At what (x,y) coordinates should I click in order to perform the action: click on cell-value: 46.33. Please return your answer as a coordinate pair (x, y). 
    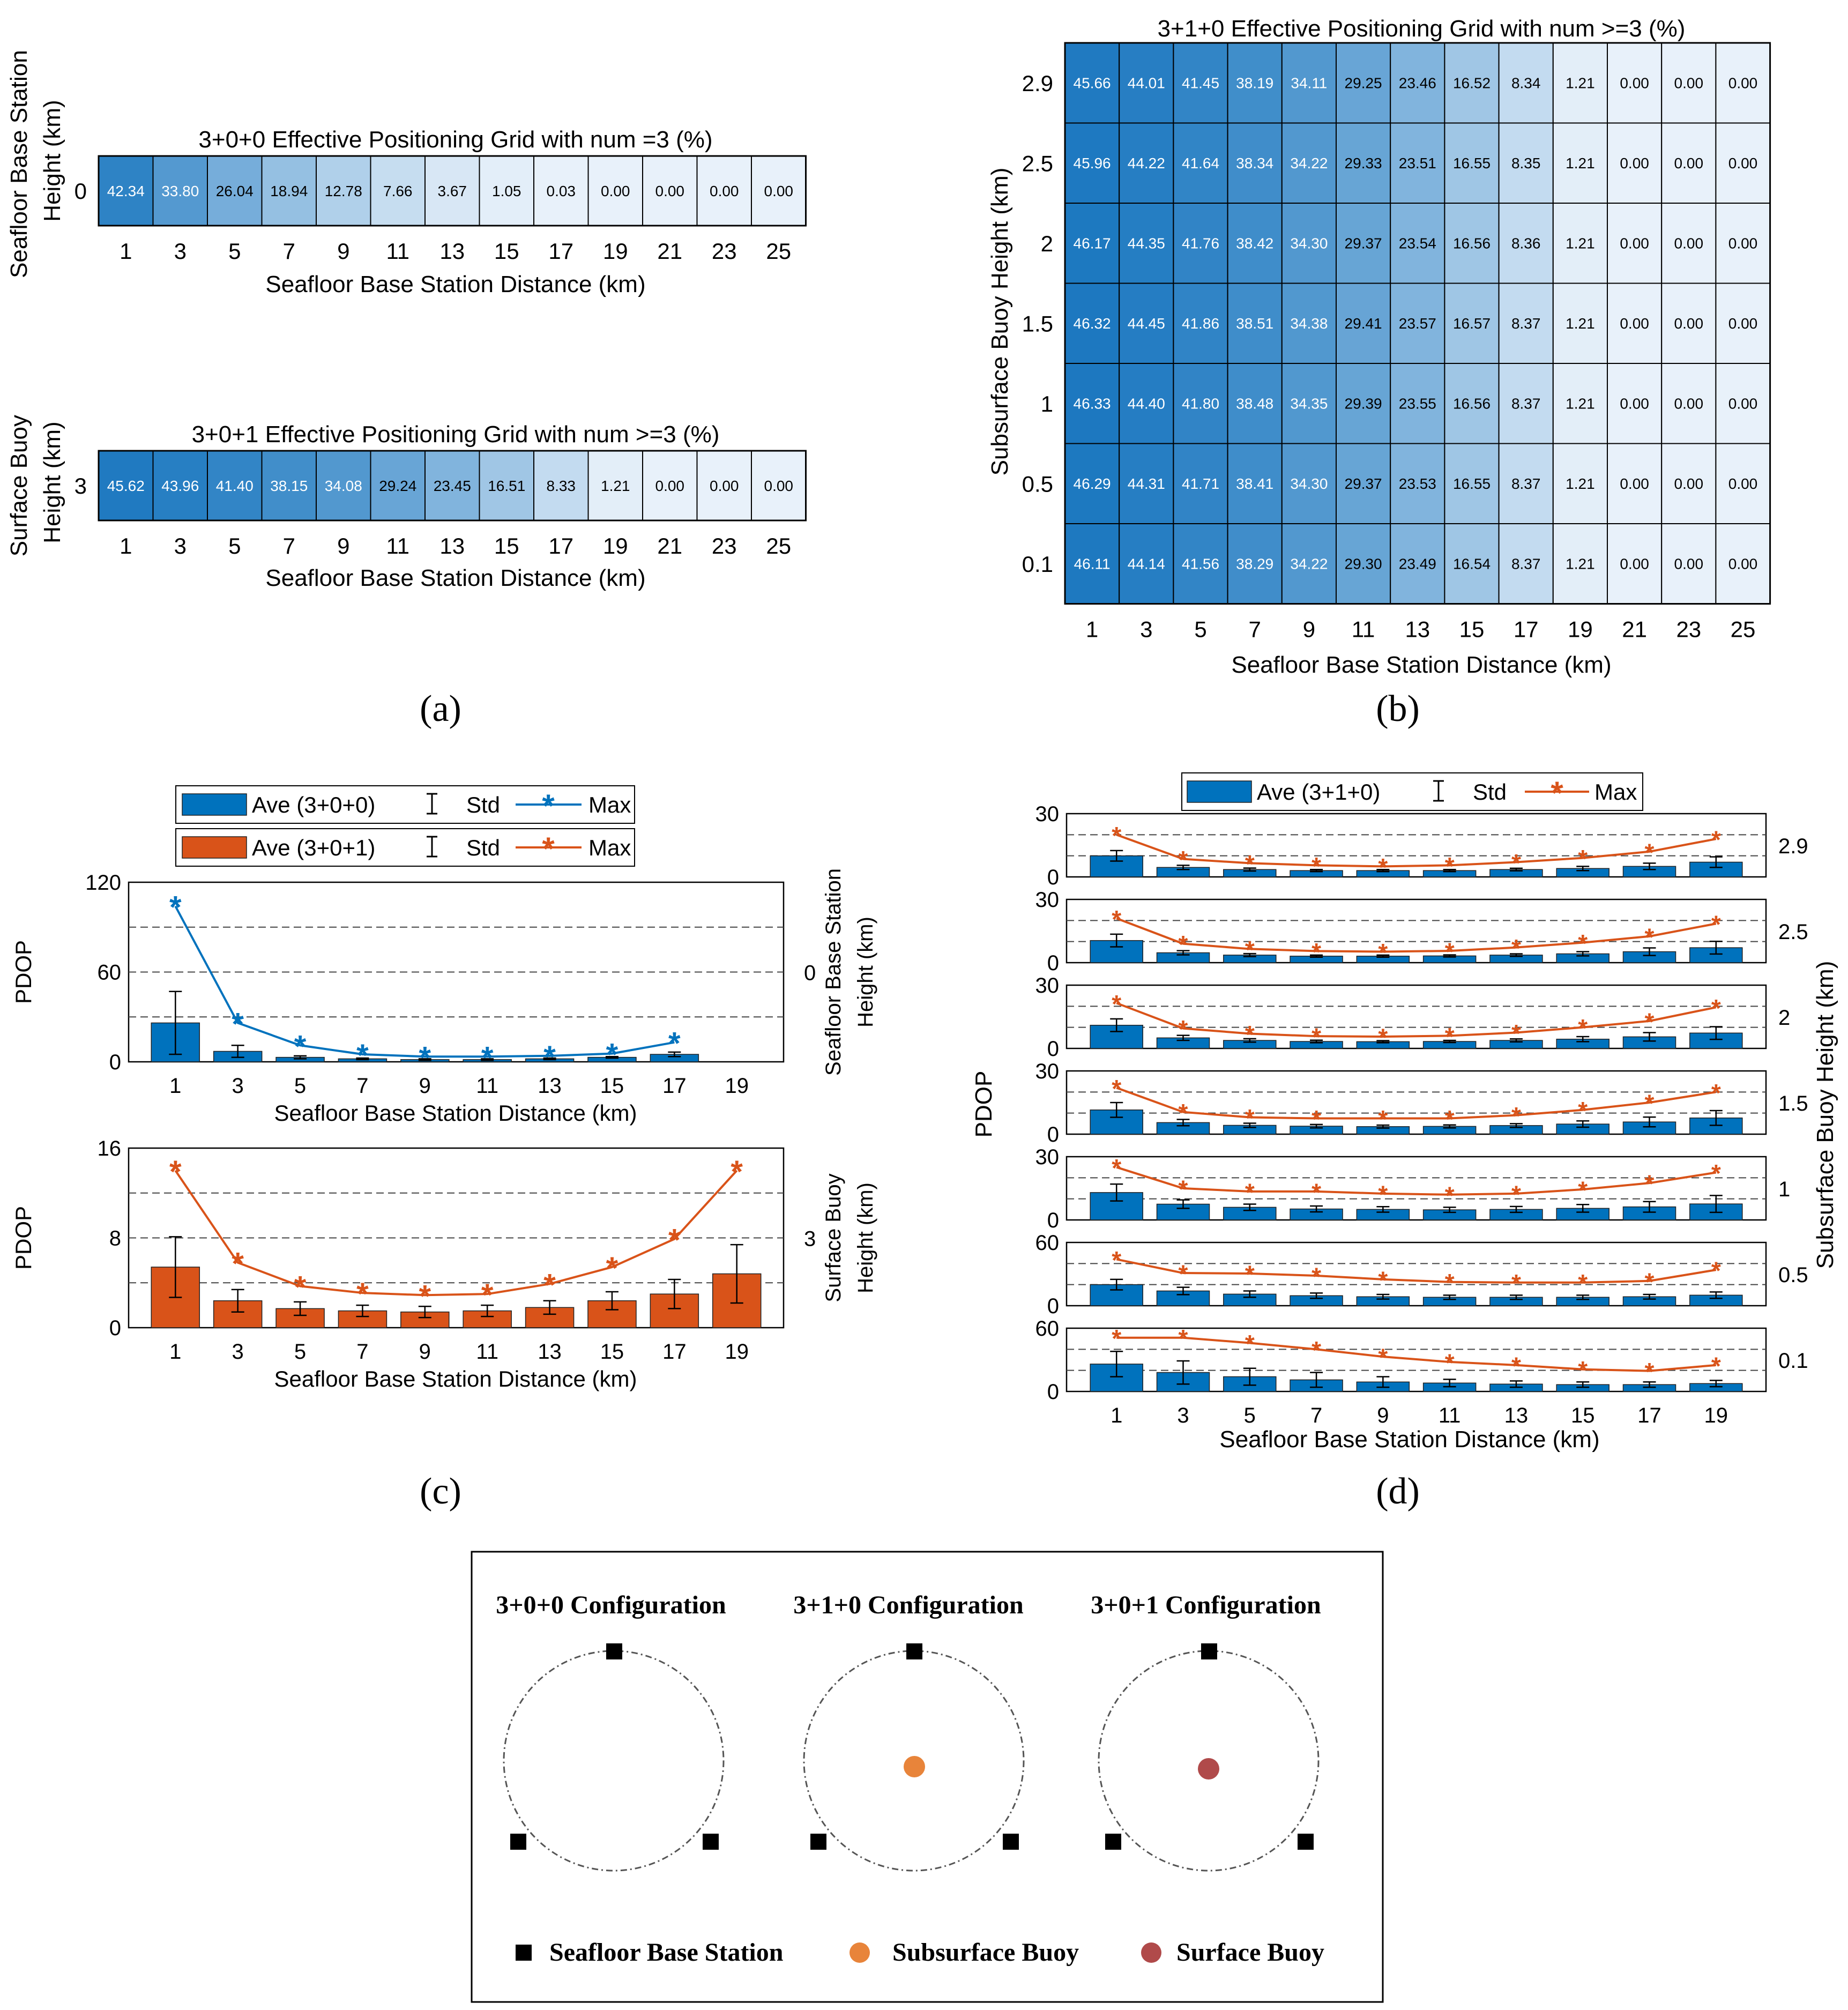
    Looking at the image, I should click on (1092, 404).